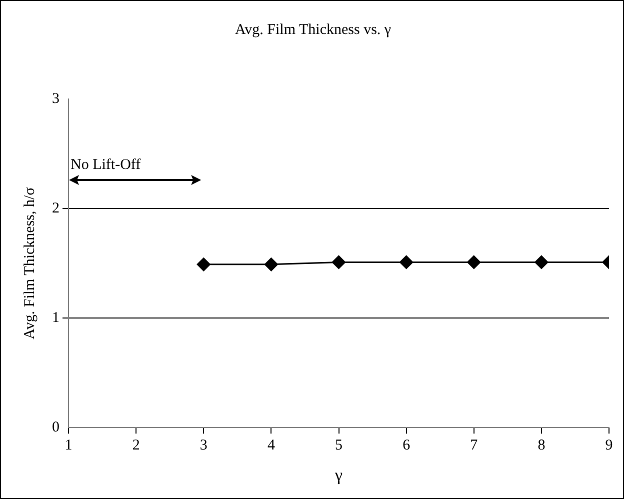 The width and height of the screenshot is (624, 499). Describe the element at coordinates (56, 428) in the screenshot. I see `y-tick-label: 0` at that location.